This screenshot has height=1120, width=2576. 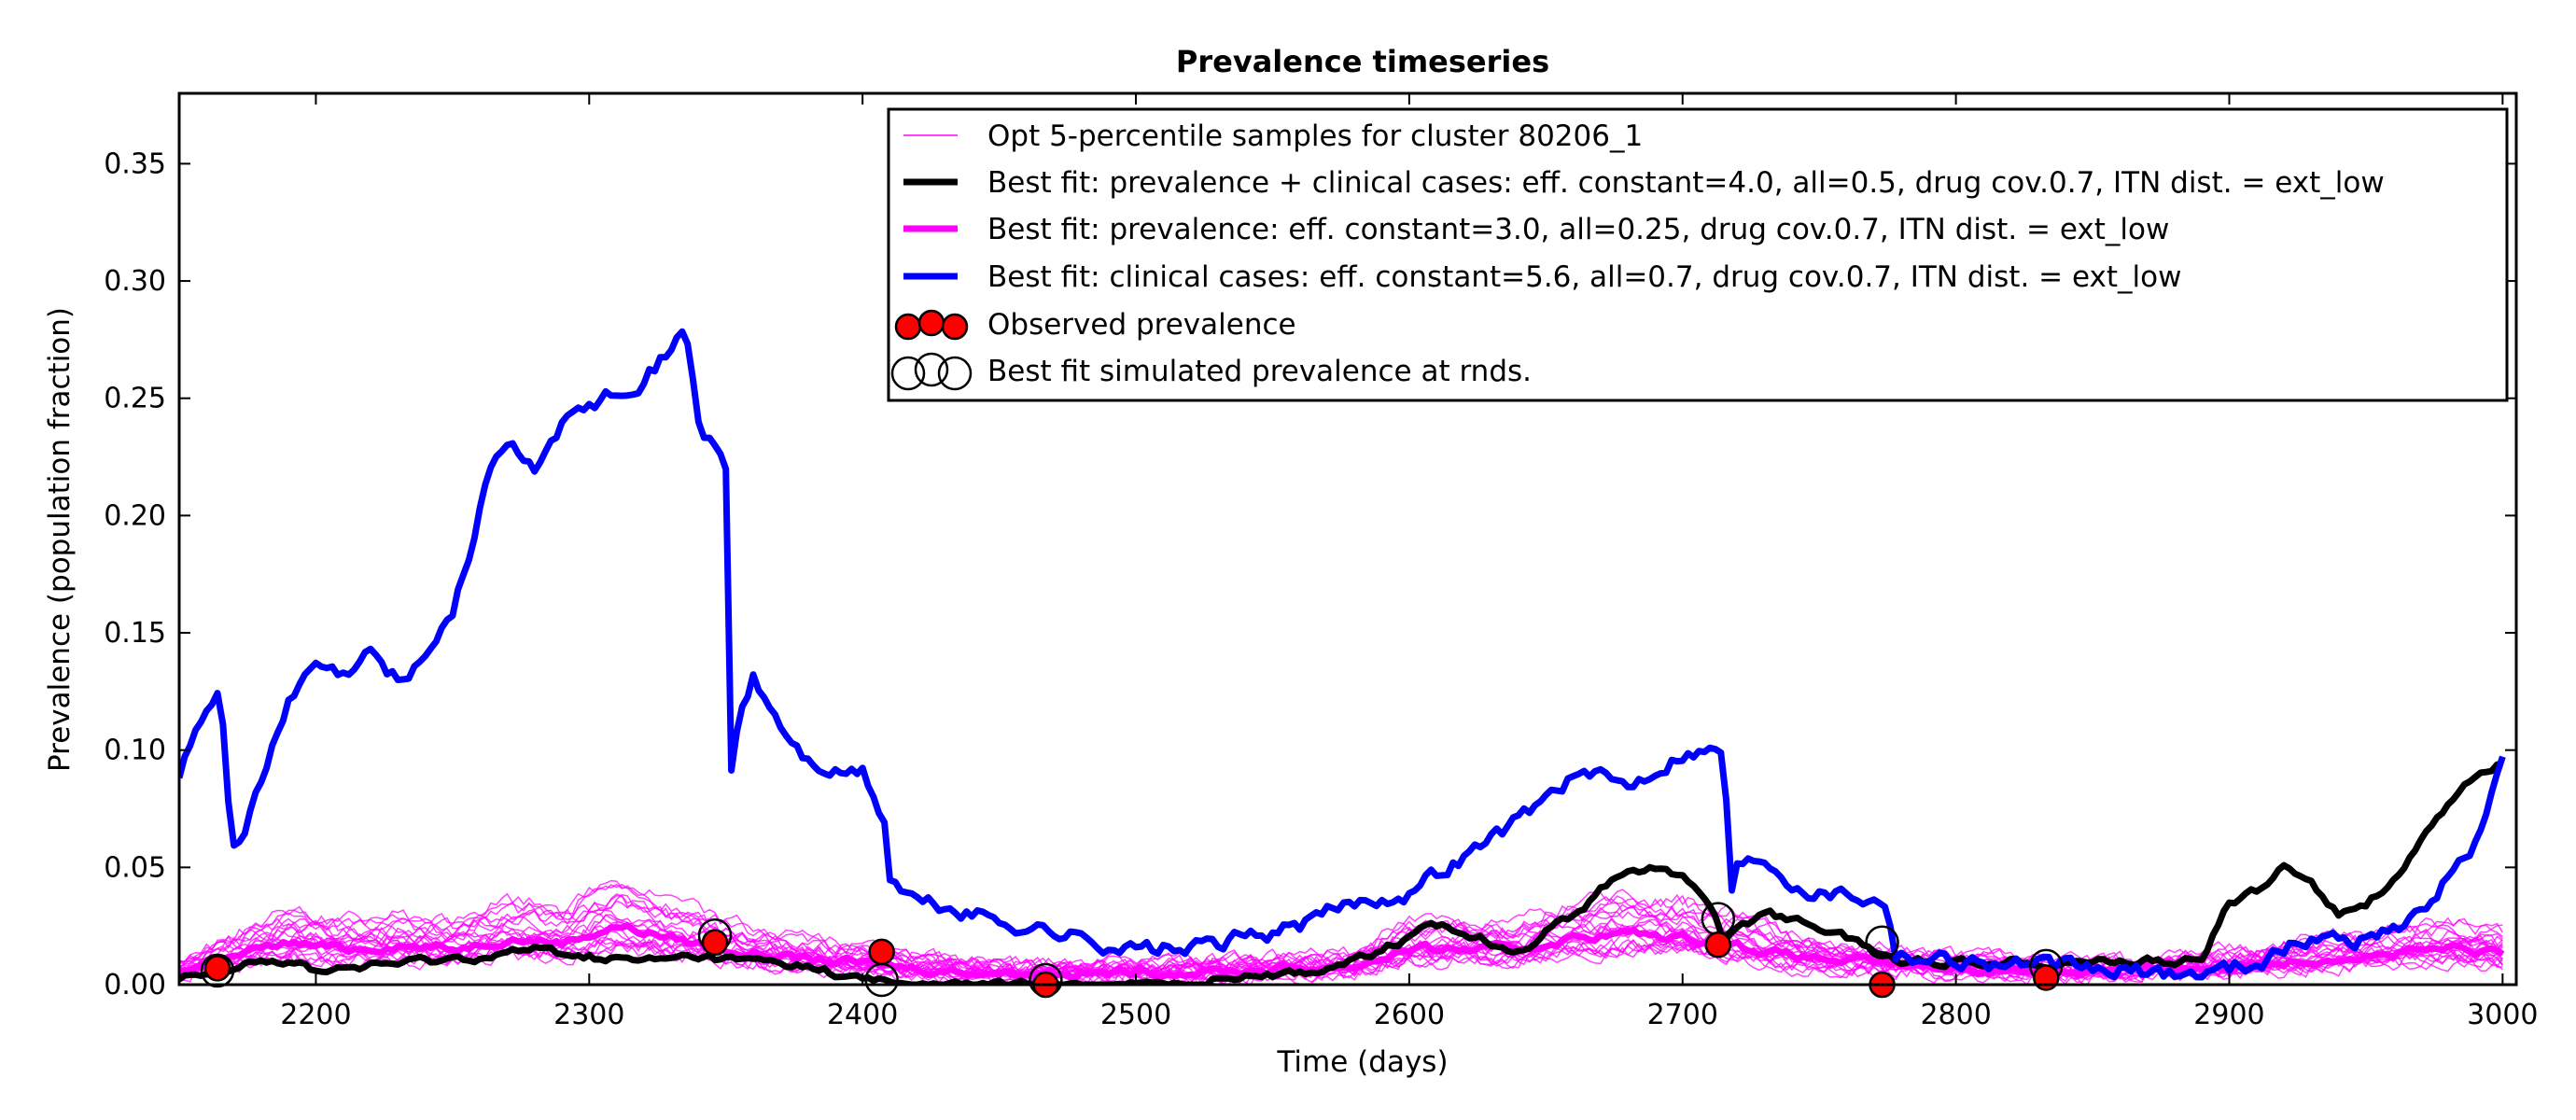 I want to click on y-tick-label: 0.05, so click(x=135, y=867).